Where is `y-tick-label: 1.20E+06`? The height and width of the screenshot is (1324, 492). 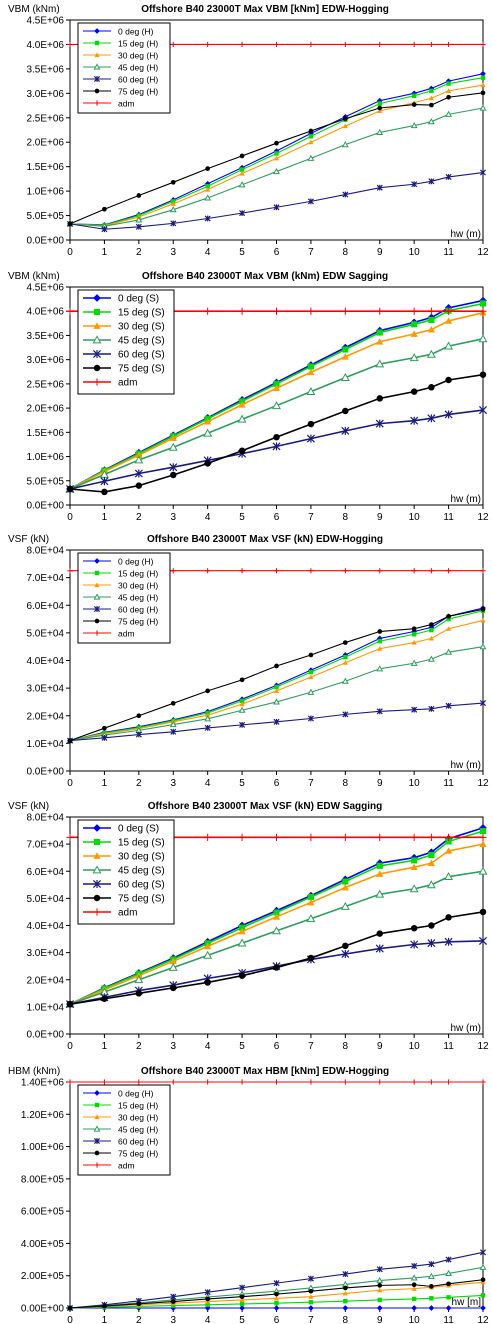 y-tick-label: 1.20E+06 is located at coordinates (43, 1115).